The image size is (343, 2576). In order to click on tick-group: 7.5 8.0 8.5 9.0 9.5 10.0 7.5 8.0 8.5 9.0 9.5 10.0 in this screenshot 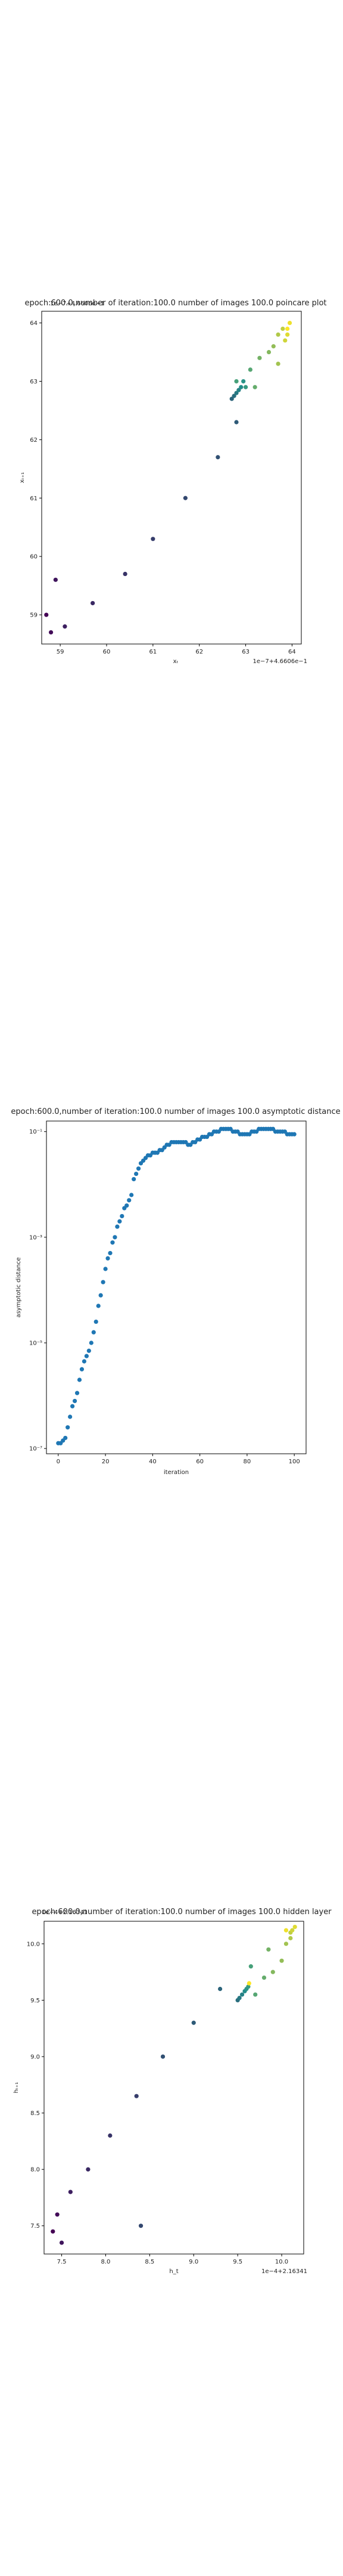, I will do `click(158, 2103)`.